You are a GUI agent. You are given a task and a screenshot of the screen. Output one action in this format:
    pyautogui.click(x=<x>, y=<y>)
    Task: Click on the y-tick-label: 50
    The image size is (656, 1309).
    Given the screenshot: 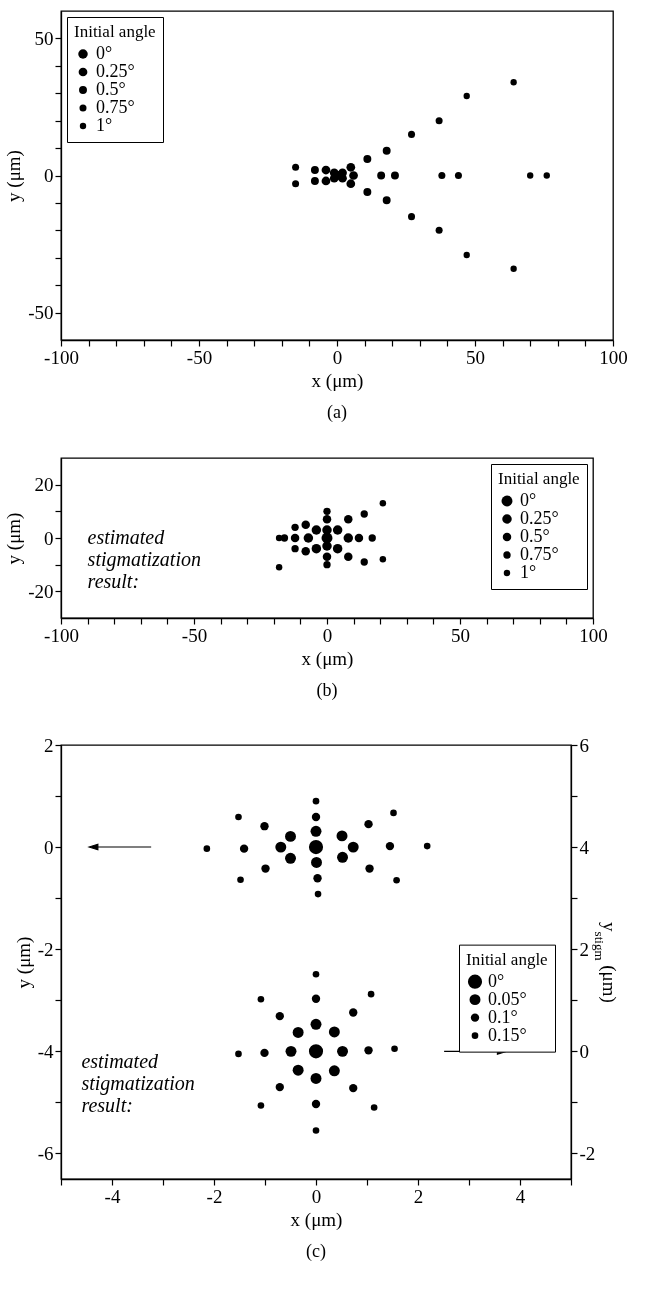 What is the action you would take?
    pyautogui.click(x=44, y=38)
    